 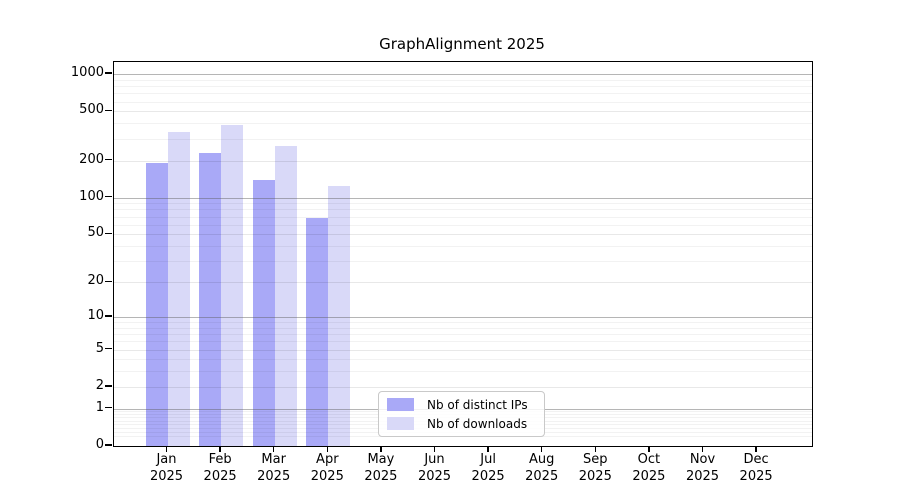 What do you see at coordinates (156, 304) in the screenshot?
I see `bar-distinct-ips-jan` at bounding box center [156, 304].